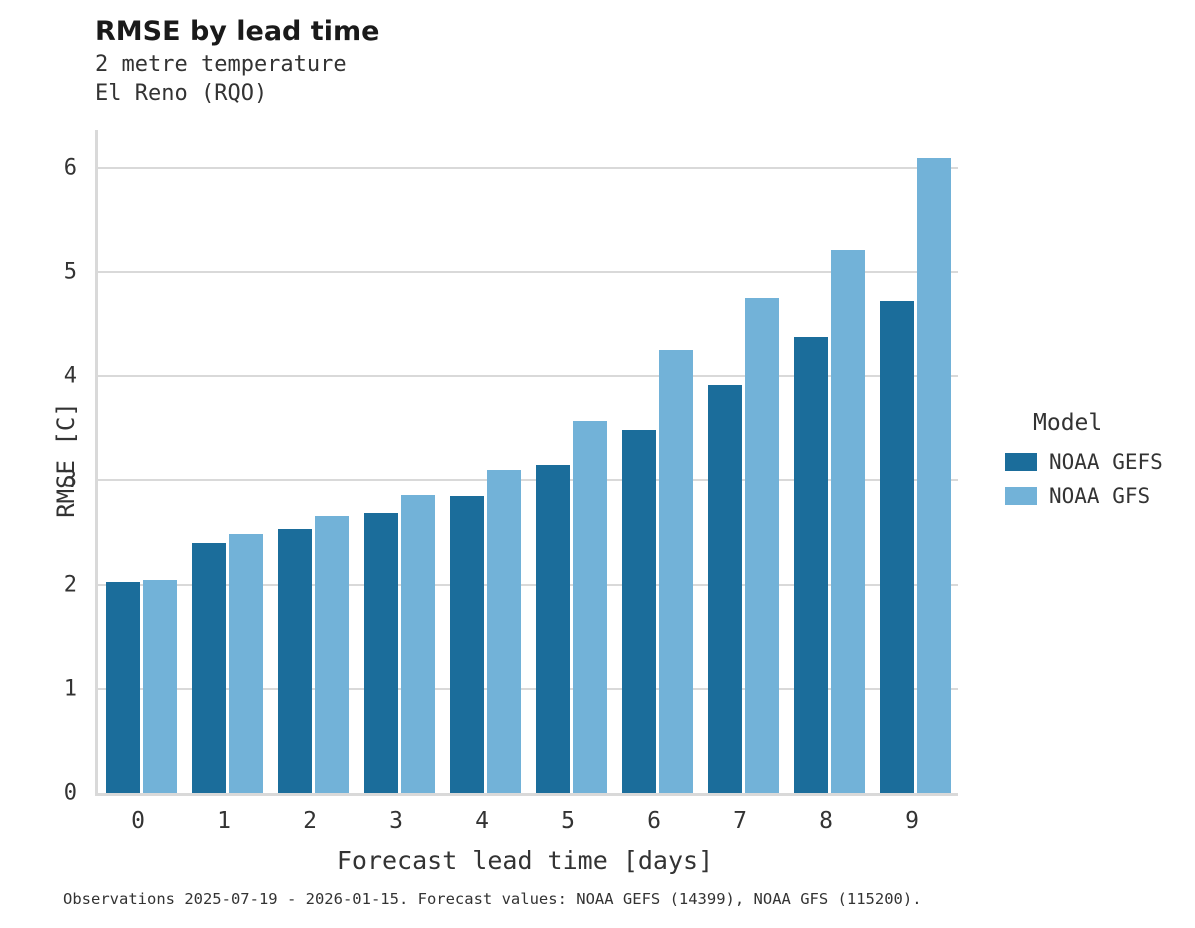 The image size is (1195, 928). I want to click on legend-label: NOAA GEFS, so click(1106, 462).